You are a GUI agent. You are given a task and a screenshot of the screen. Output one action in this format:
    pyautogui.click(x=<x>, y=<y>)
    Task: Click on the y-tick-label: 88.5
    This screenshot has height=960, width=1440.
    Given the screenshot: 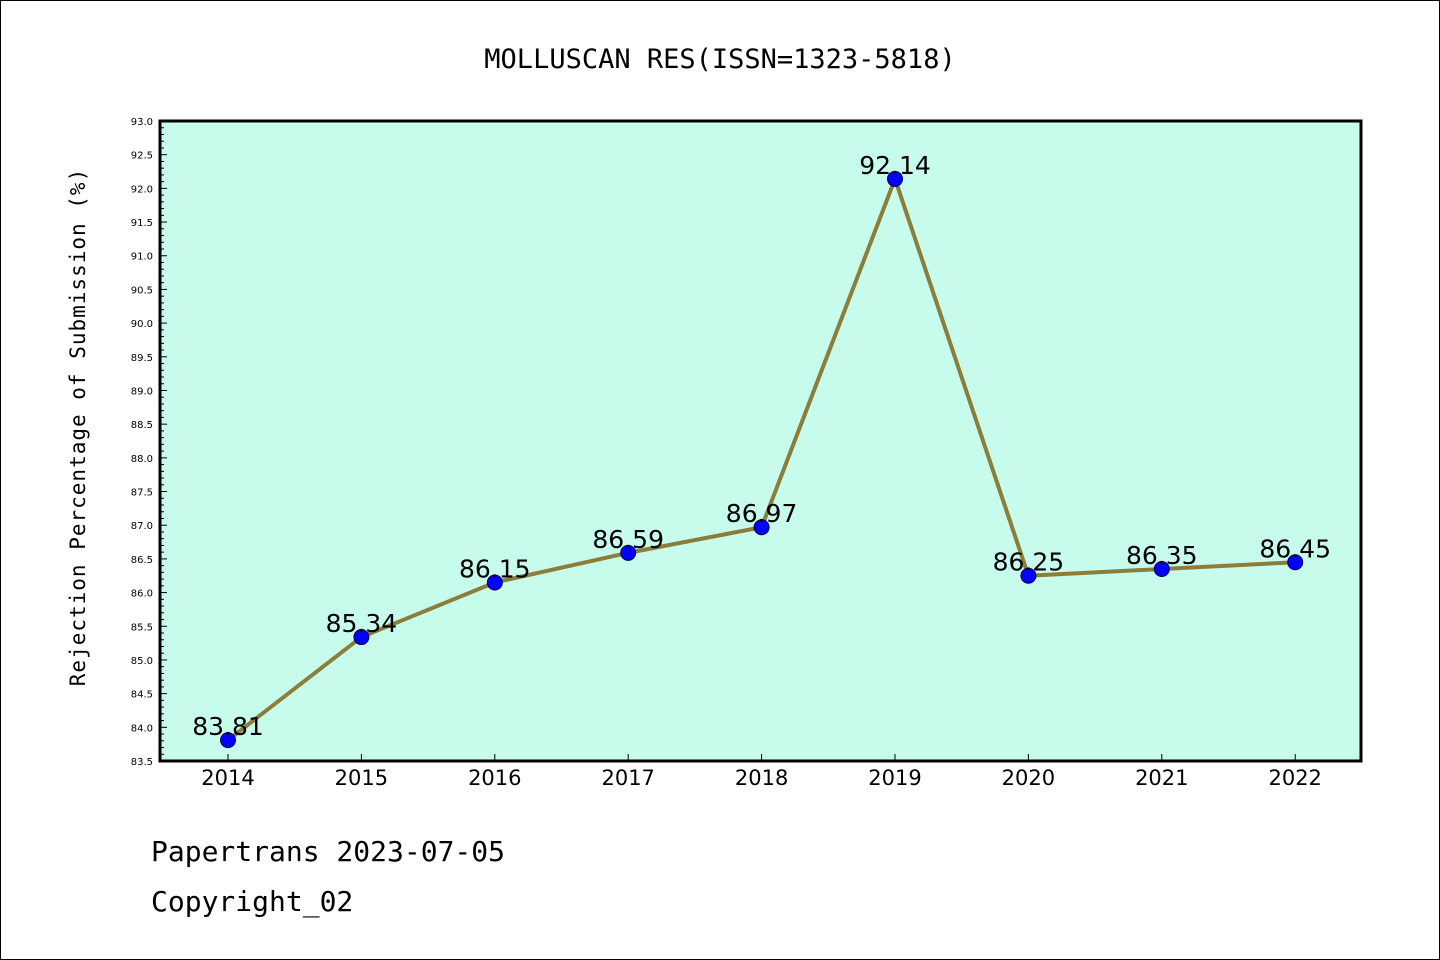 What is the action you would take?
    pyautogui.click(x=142, y=425)
    